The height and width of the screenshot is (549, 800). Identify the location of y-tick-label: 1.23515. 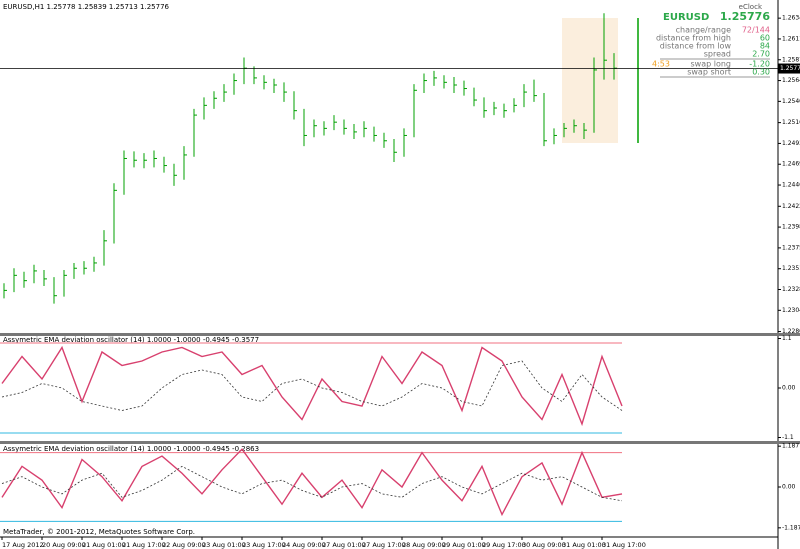
(791, 268).